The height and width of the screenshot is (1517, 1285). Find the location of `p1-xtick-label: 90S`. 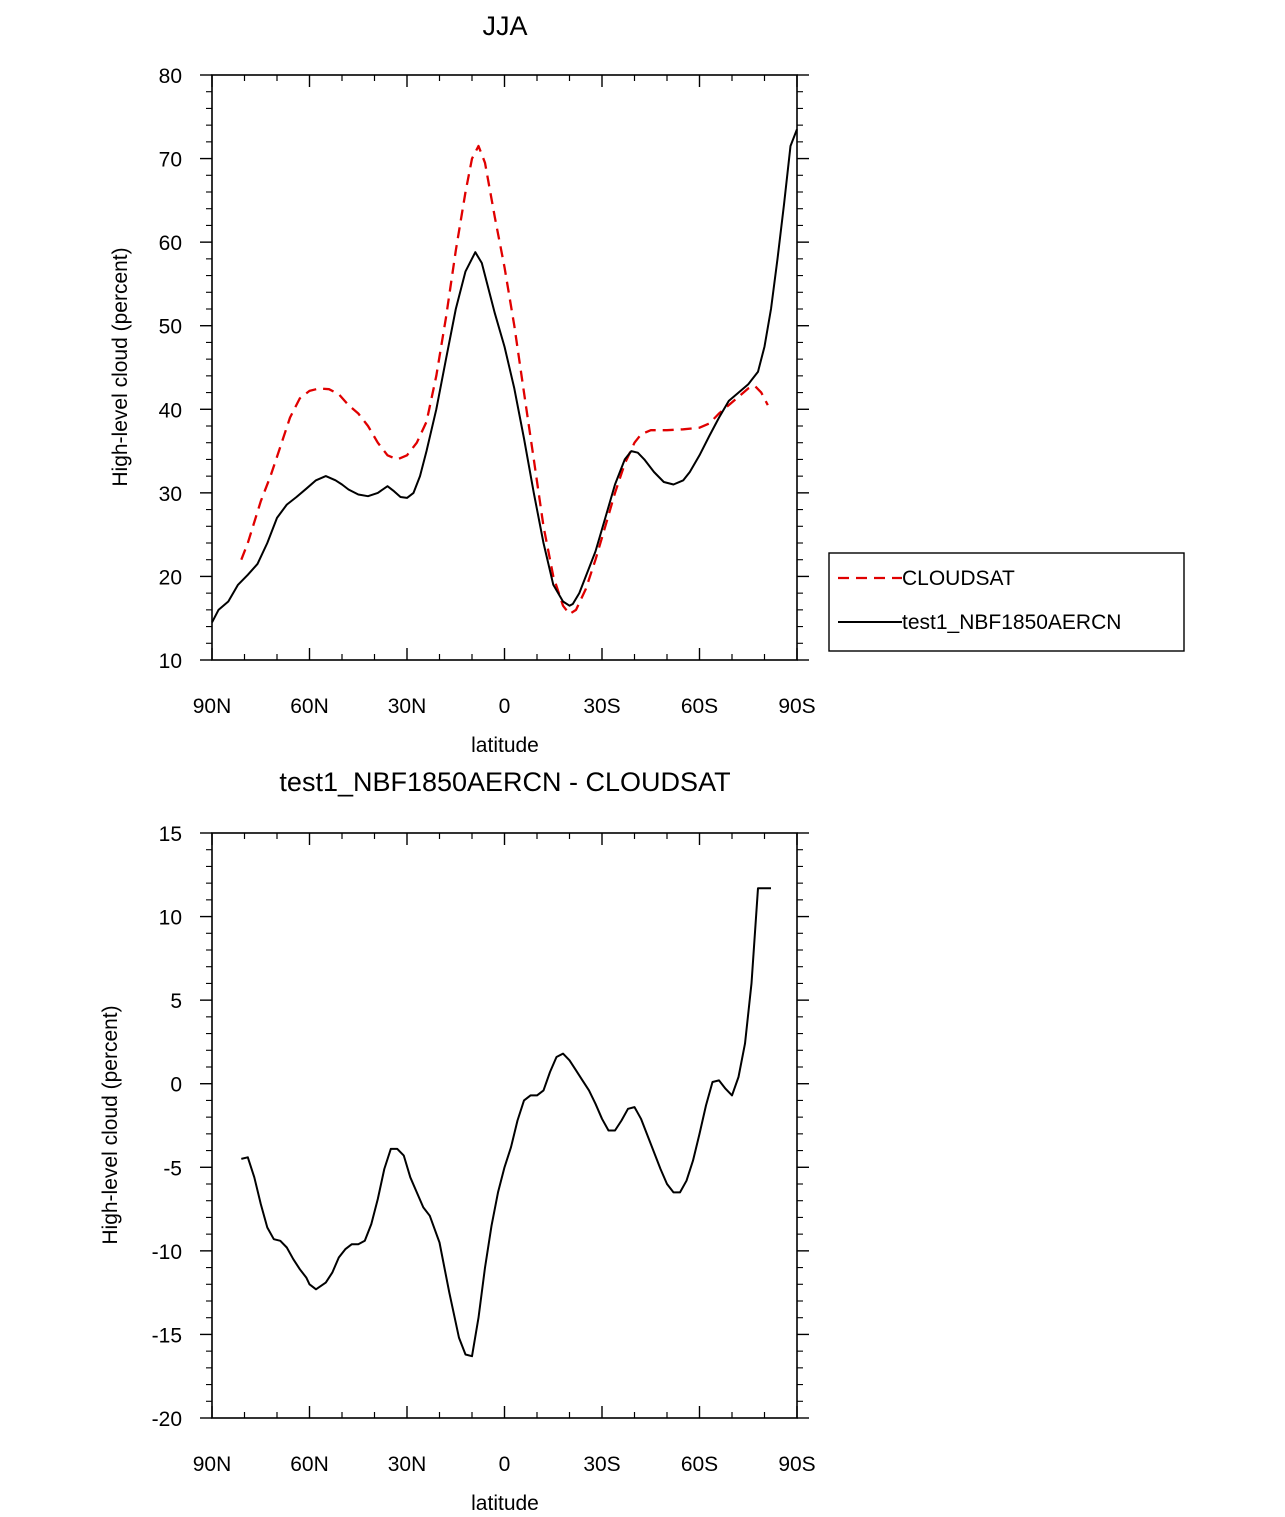

p1-xtick-label: 90S is located at coordinates (796, 706).